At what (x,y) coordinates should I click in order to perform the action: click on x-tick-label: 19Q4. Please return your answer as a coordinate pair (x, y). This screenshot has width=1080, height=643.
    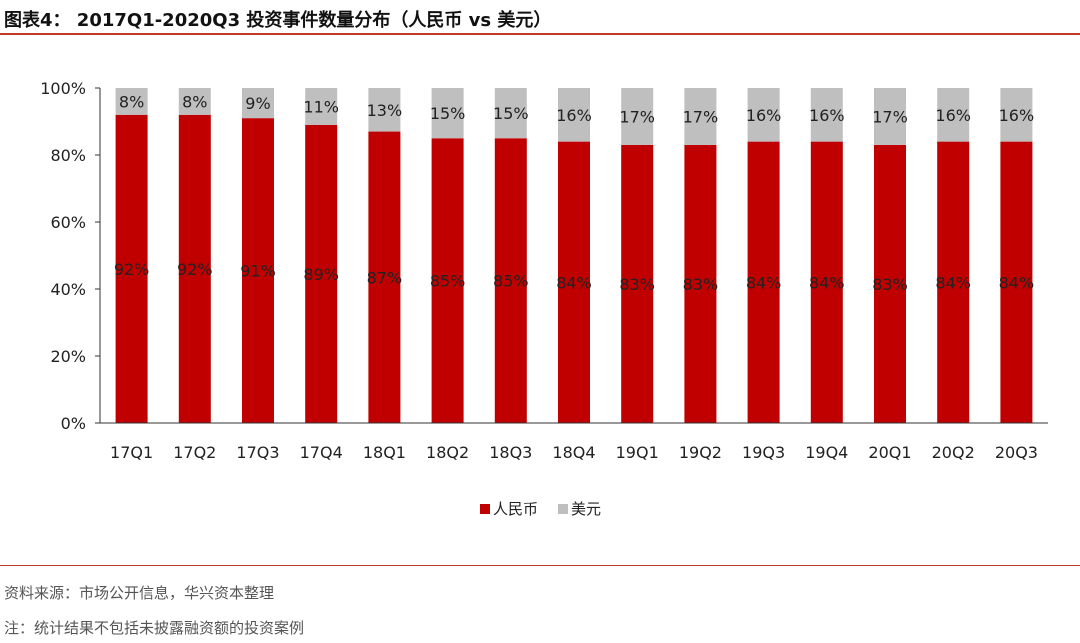
    Looking at the image, I should click on (826, 452).